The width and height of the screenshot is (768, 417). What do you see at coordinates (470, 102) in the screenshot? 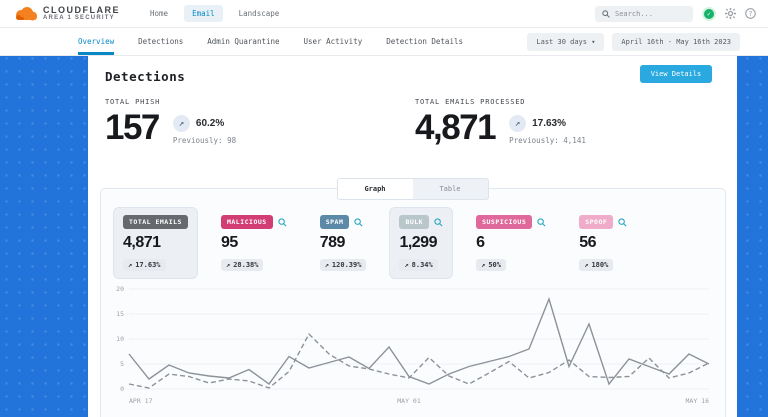
I see `total-emails-label: TOTAL EMAILS PROCESSED` at bounding box center [470, 102].